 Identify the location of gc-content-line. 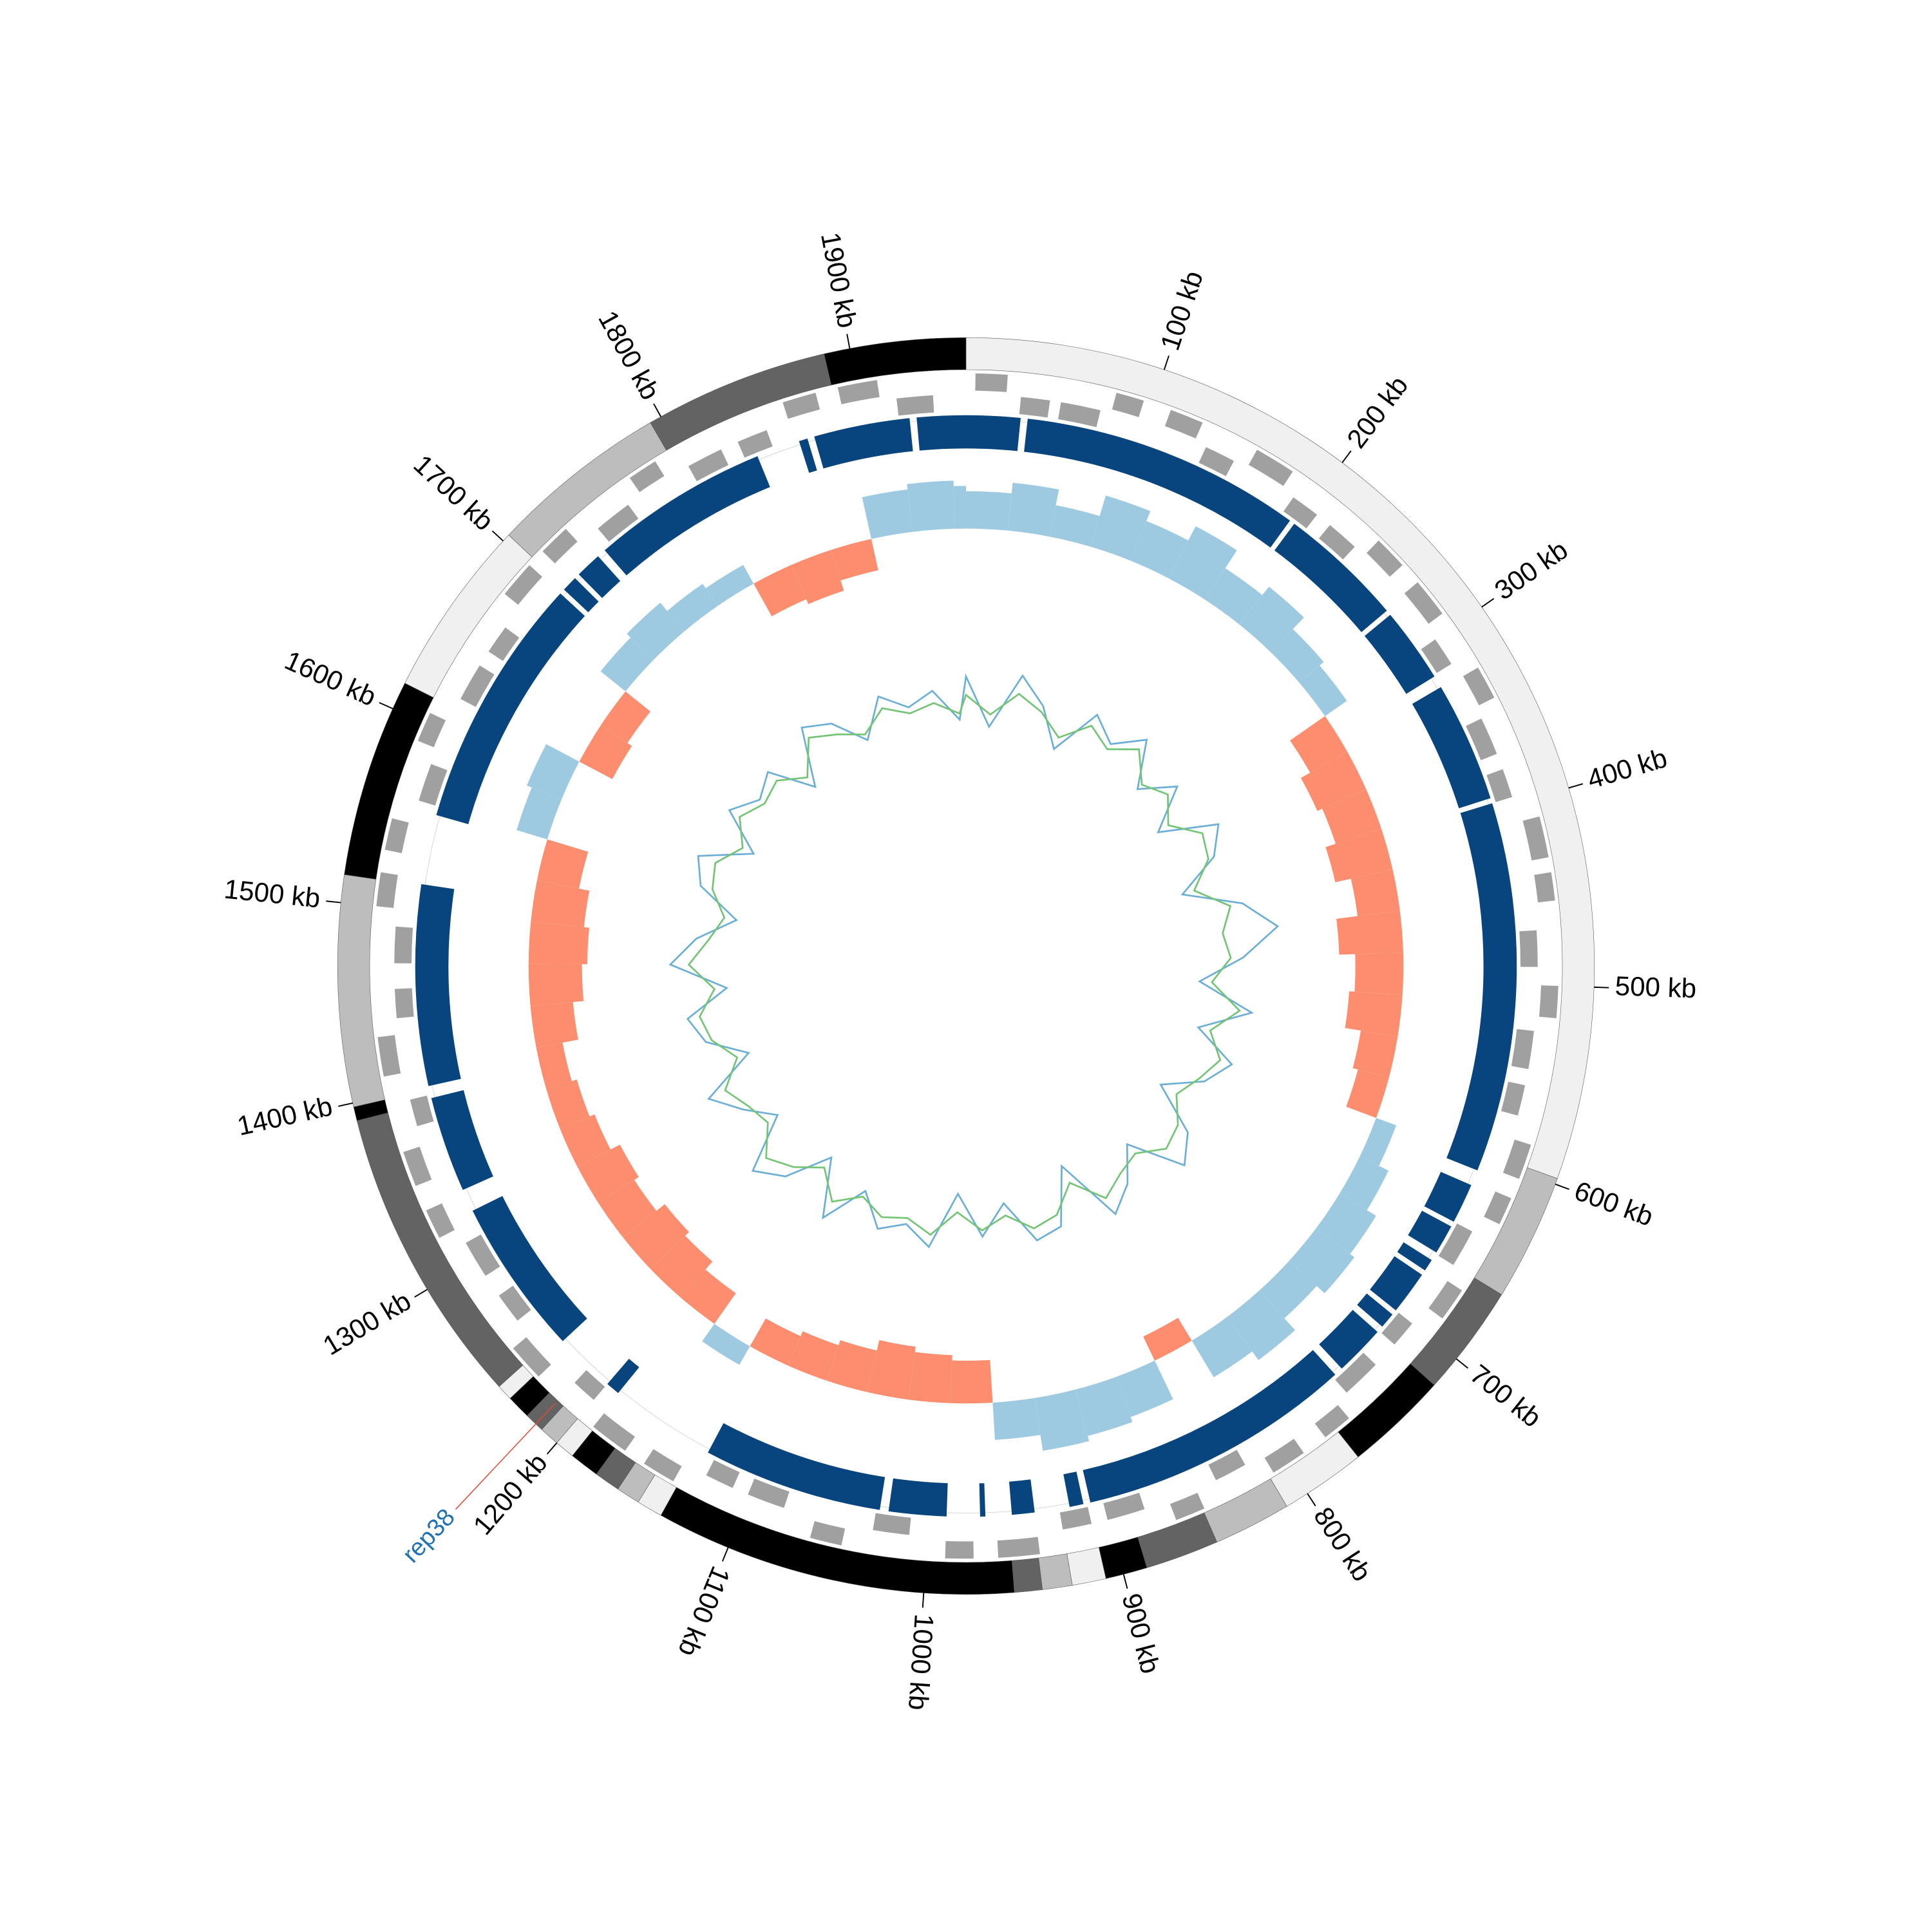
(974, 961).